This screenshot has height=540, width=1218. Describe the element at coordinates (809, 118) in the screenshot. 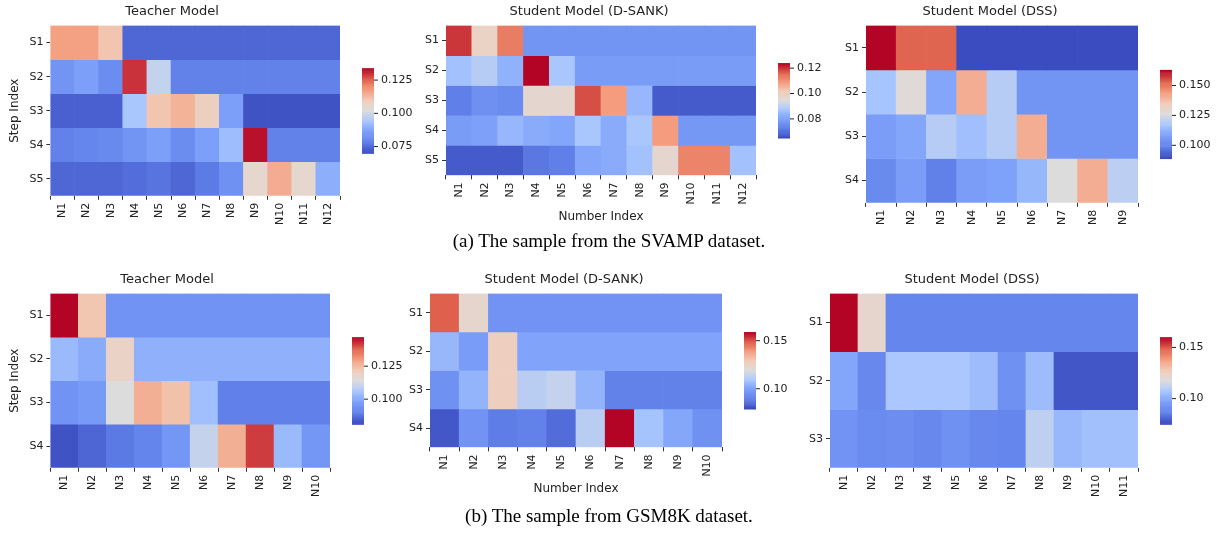

I see `color-bar-label: 0.08` at that location.